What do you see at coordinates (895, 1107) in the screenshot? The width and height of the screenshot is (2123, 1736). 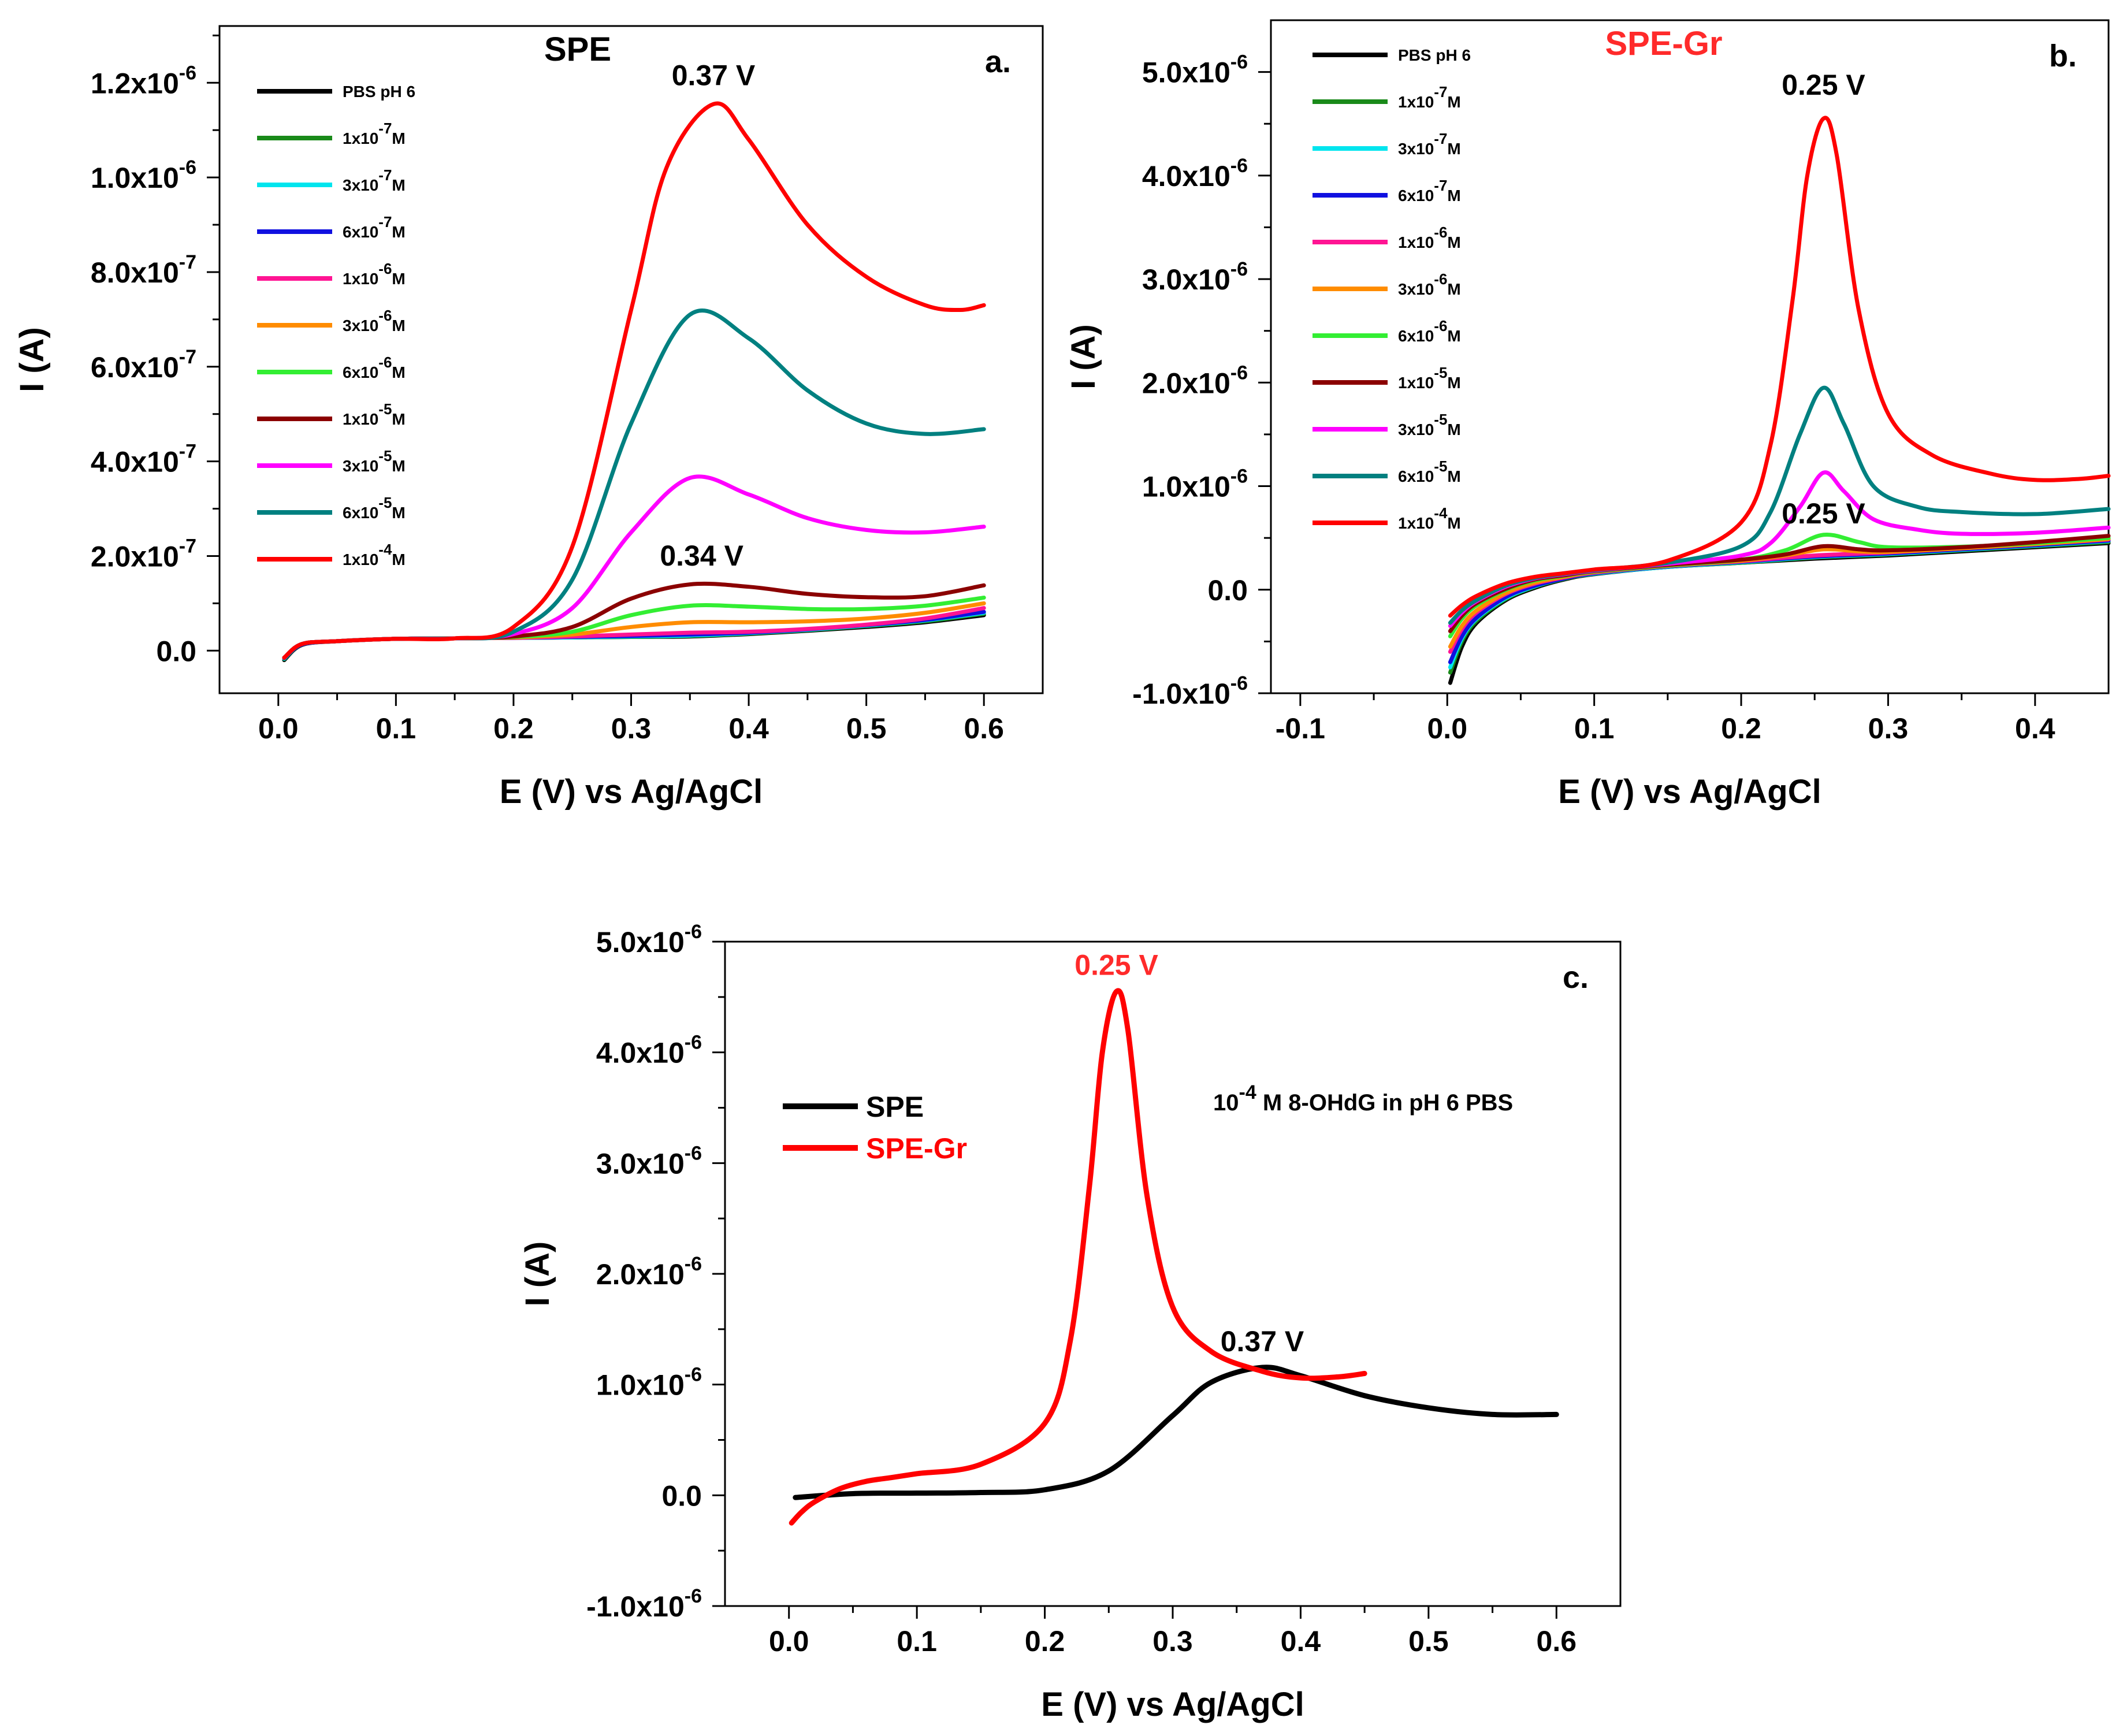 I see `legend-label: SPE` at bounding box center [895, 1107].